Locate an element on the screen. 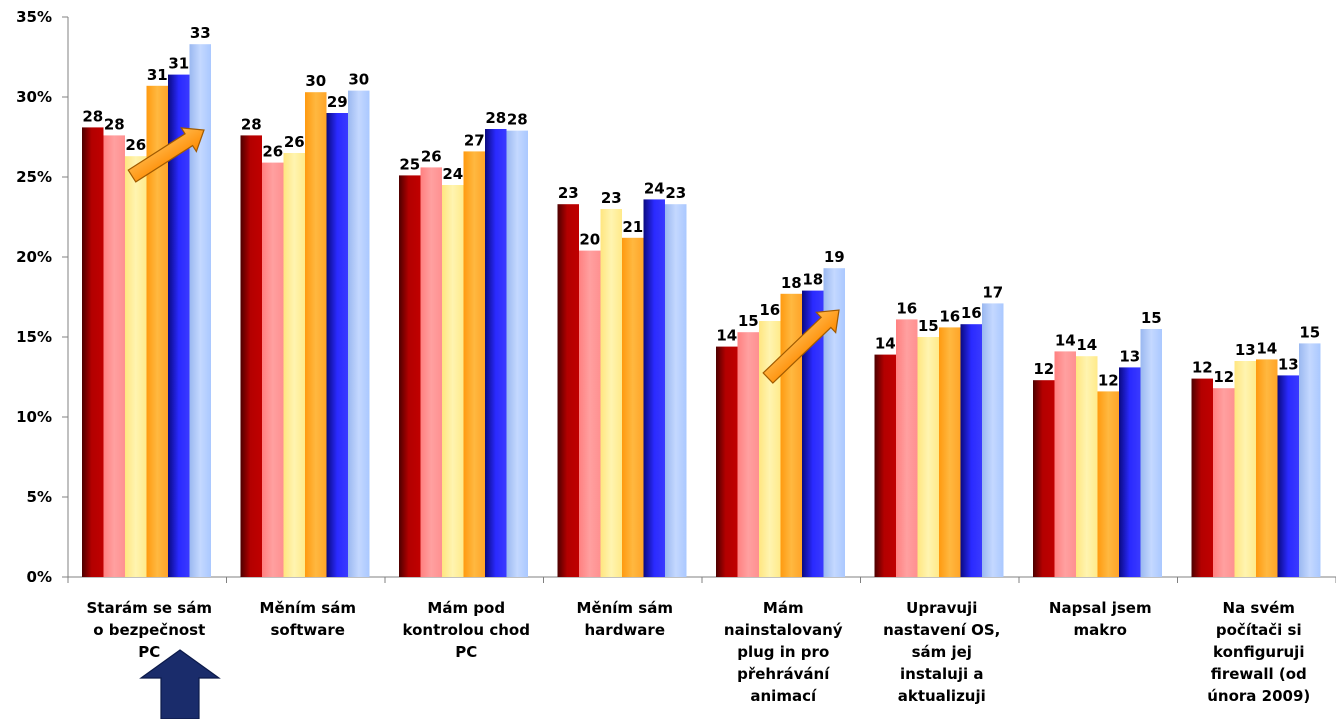 This screenshot has height=719, width=1336. data-label: 33 is located at coordinates (200, 33).